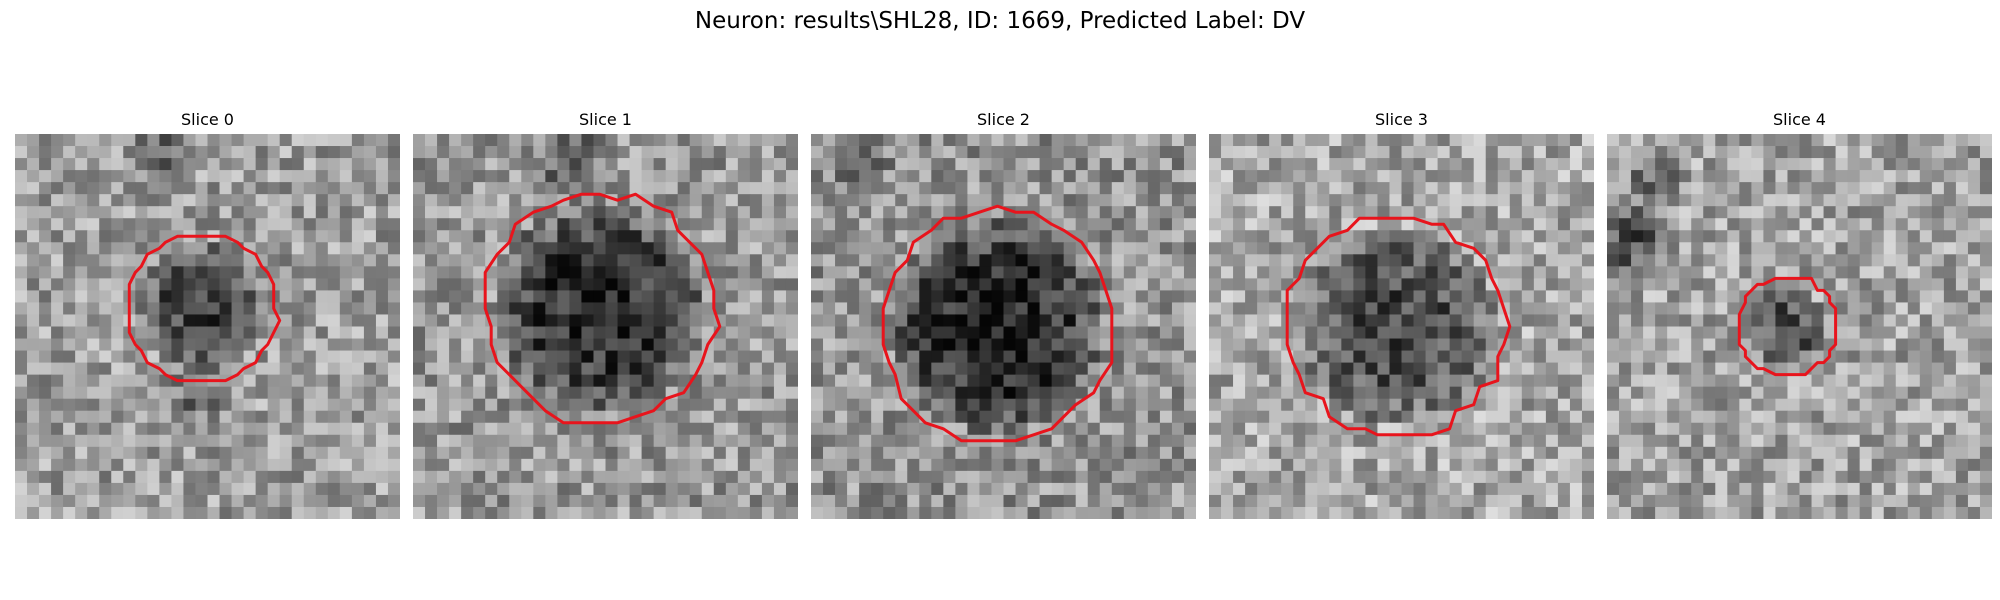  What do you see at coordinates (1003, 119) in the screenshot?
I see `slice-title-2: Slice 2` at bounding box center [1003, 119].